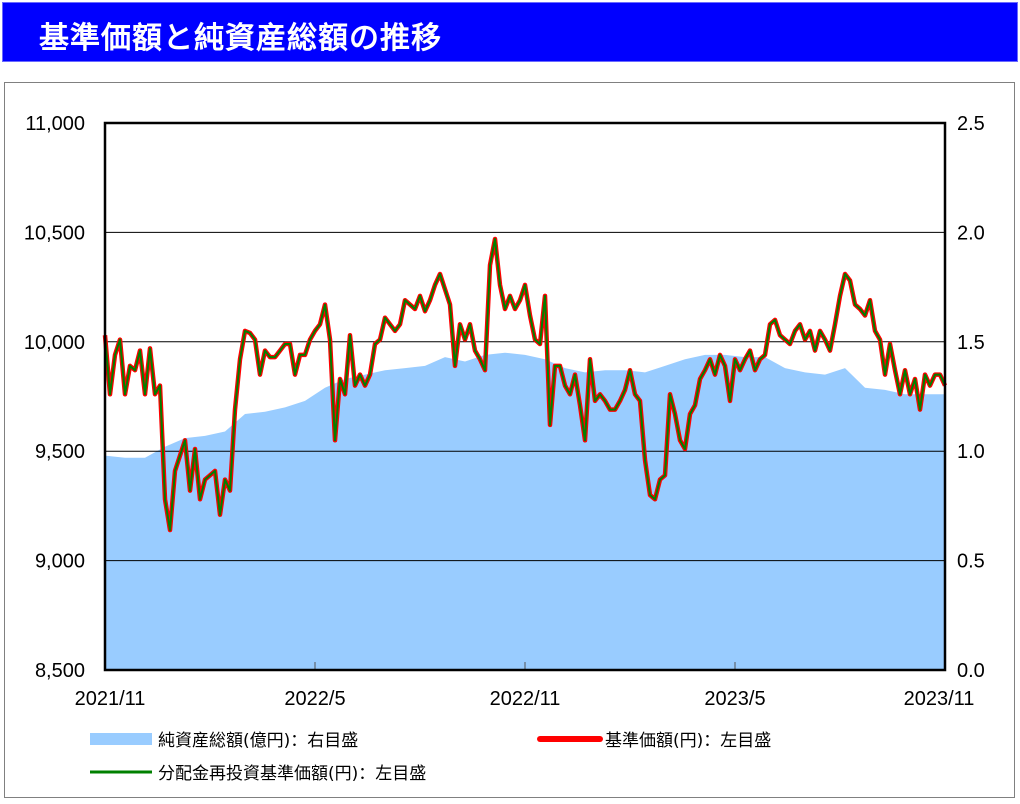  I want to click on left-y-tick-label: 9,500, so click(60, 452).